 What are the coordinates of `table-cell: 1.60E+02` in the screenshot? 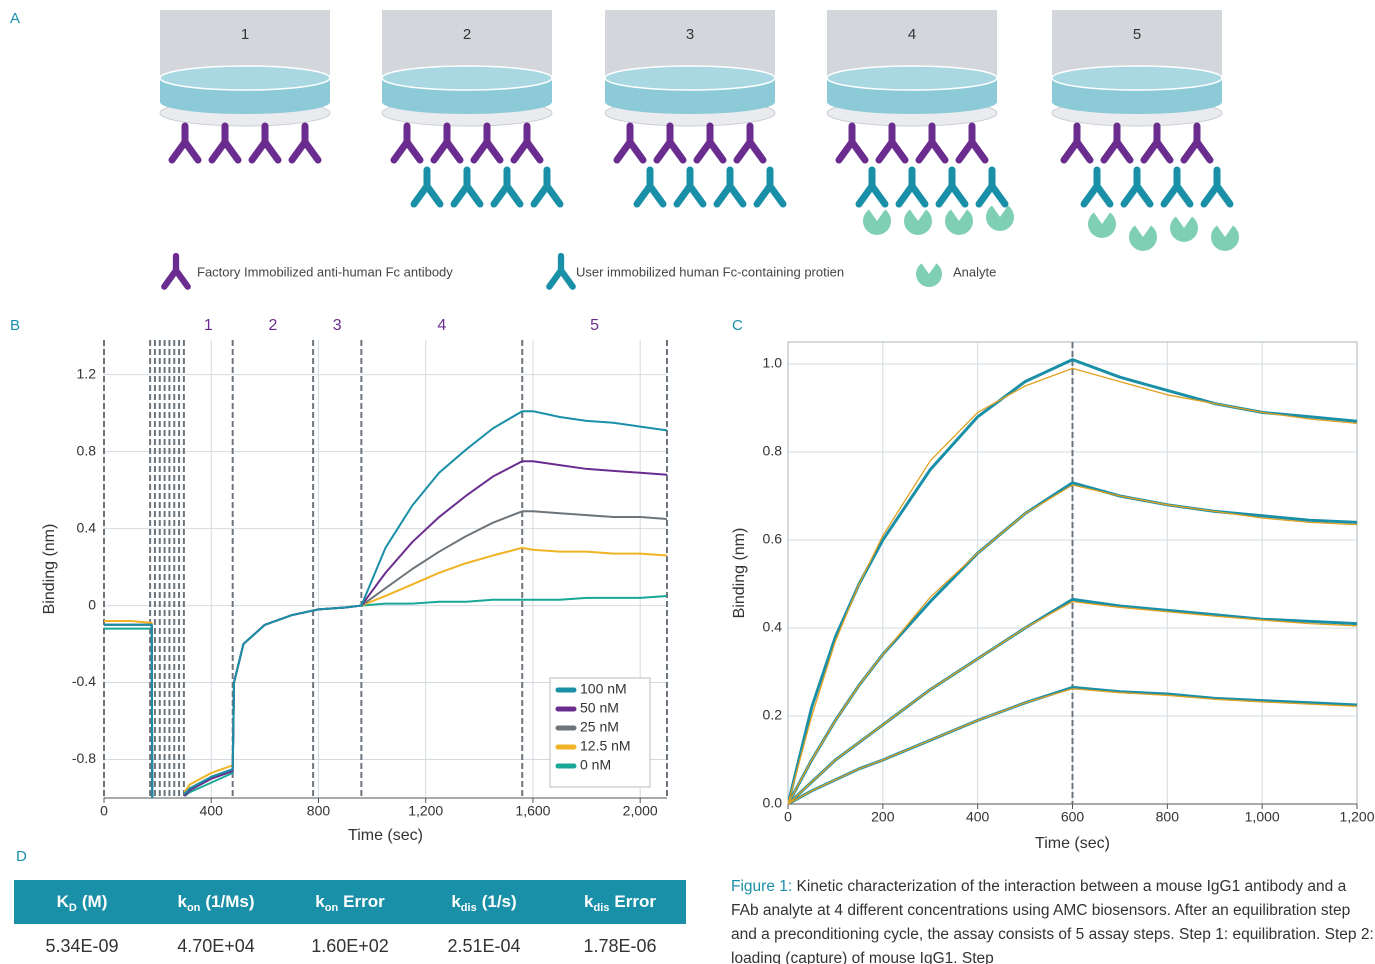 It's located at (350, 946).